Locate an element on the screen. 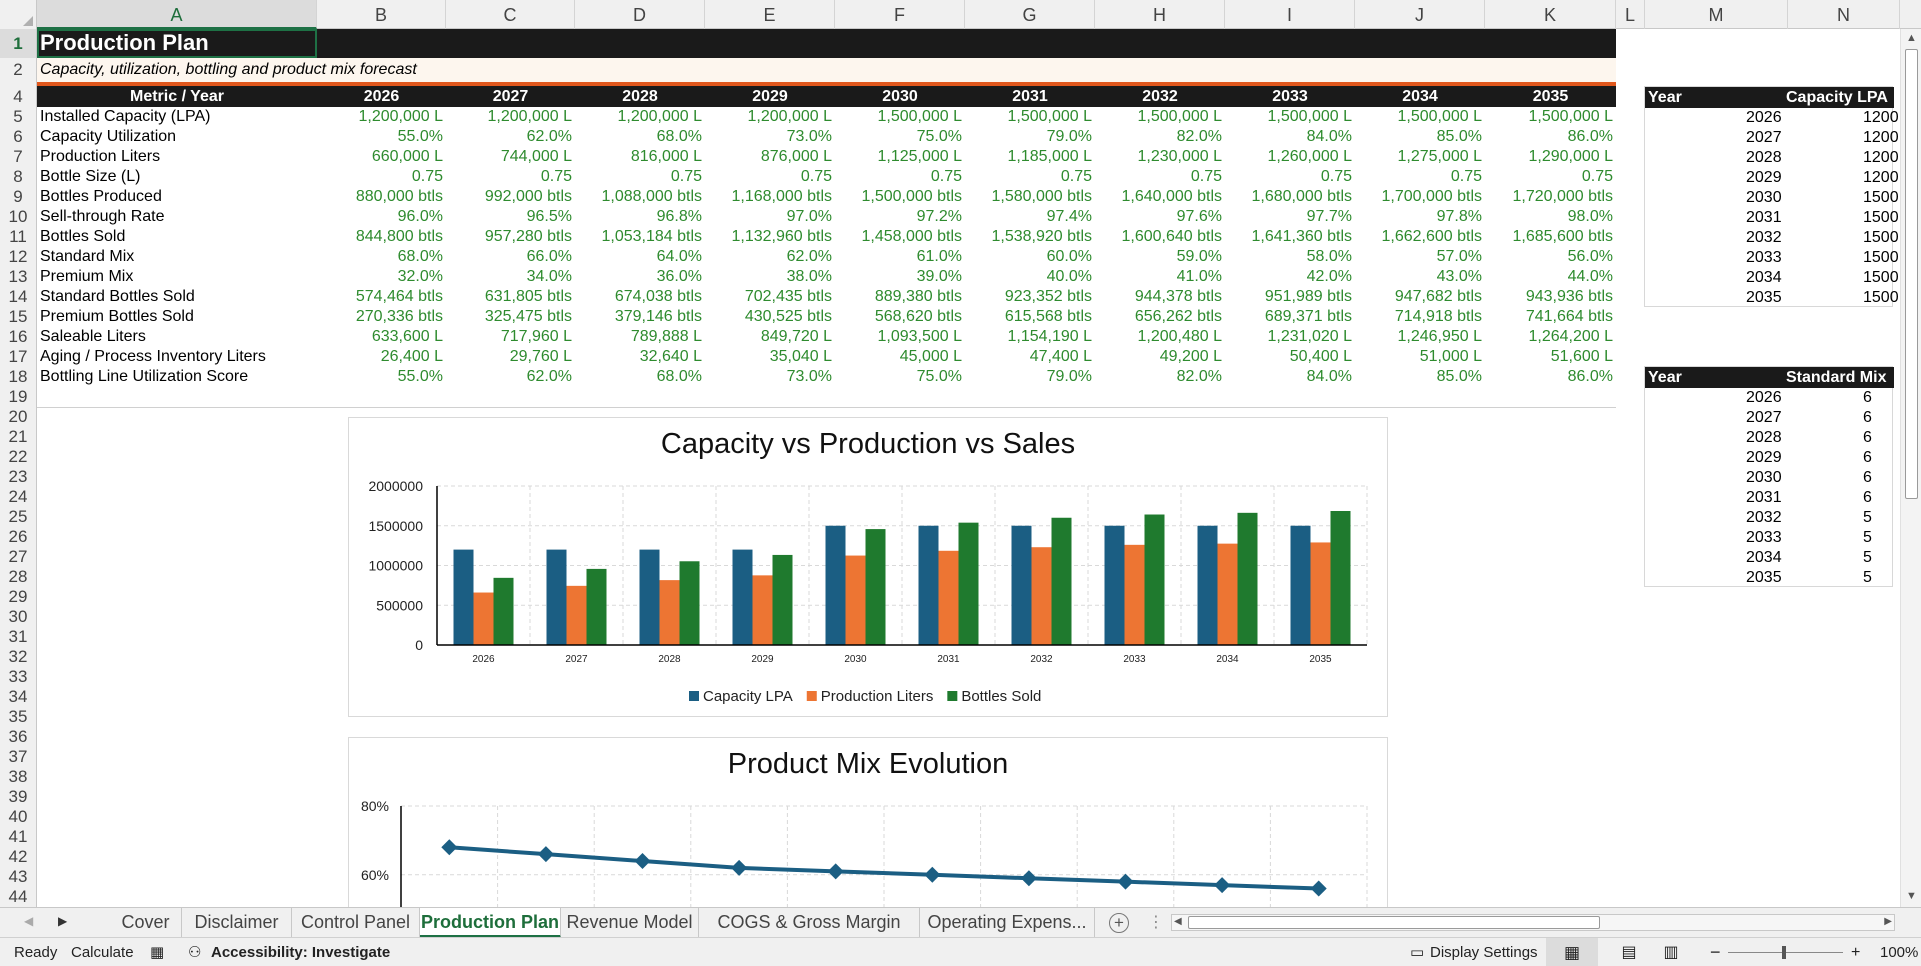 The image size is (1921, 966). horizontal-scrollbar: ◀ ▶ is located at coordinates (1533, 922).